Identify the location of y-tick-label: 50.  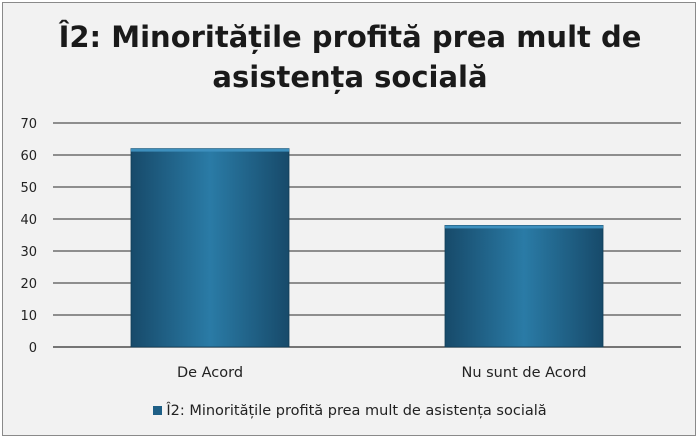
(28, 188).